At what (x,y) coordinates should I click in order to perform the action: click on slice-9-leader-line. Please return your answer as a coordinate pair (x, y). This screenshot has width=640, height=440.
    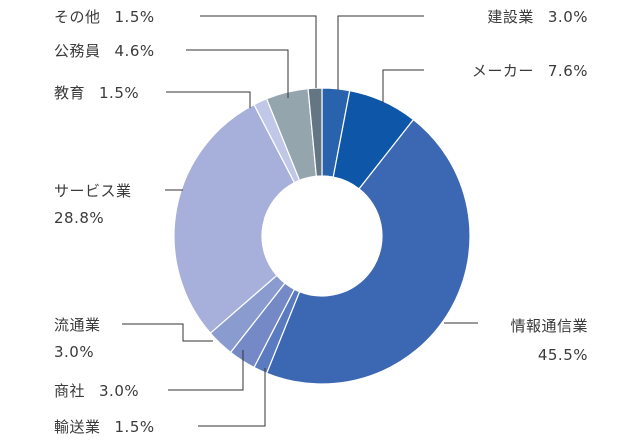
    Looking at the image, I should click on (237, 73).